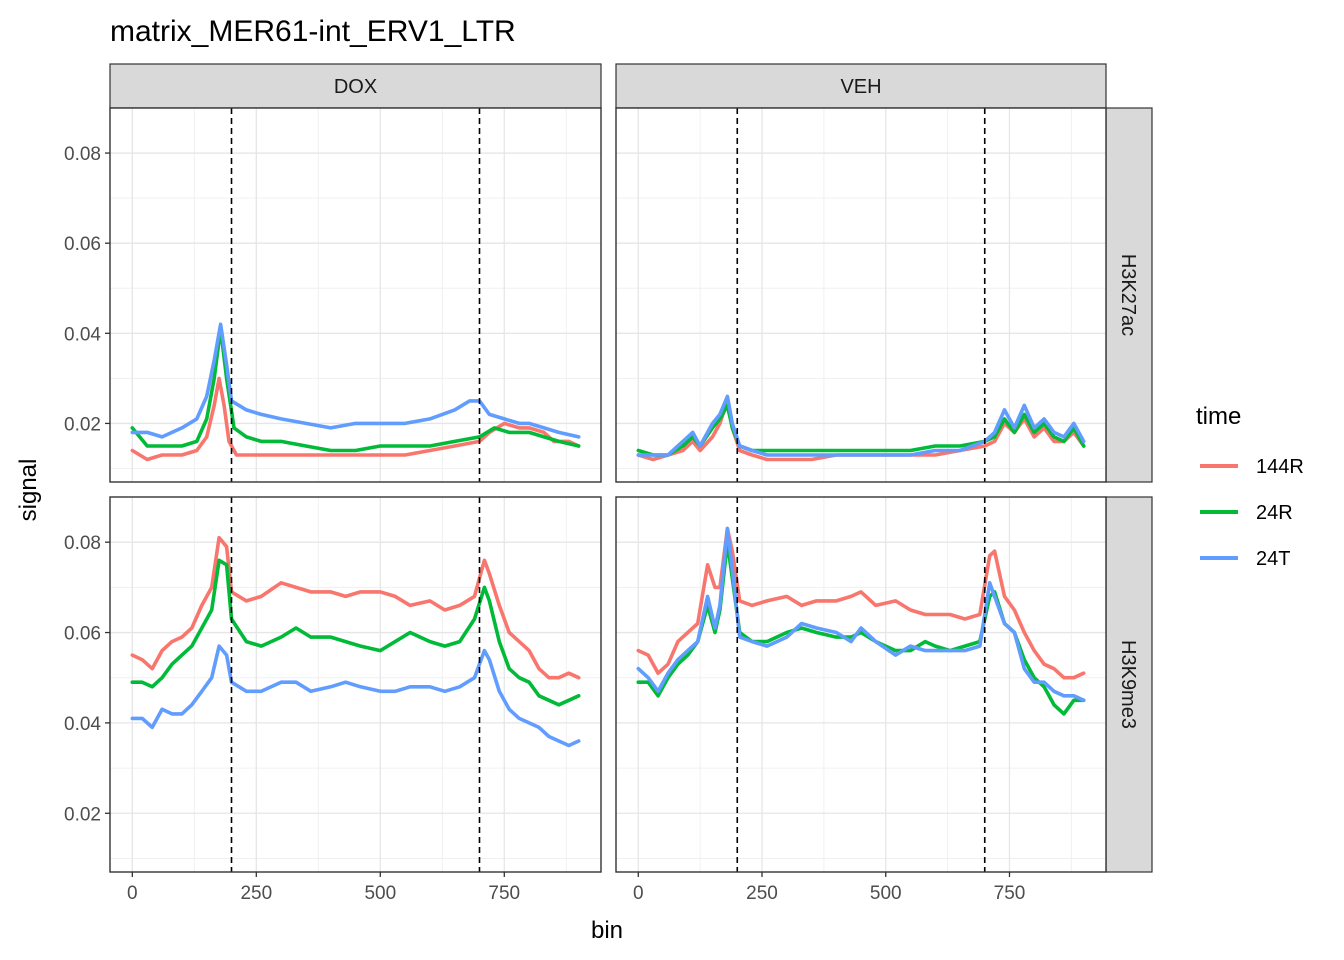  I want to click on legend-label: 144R, so click(1280, 467).